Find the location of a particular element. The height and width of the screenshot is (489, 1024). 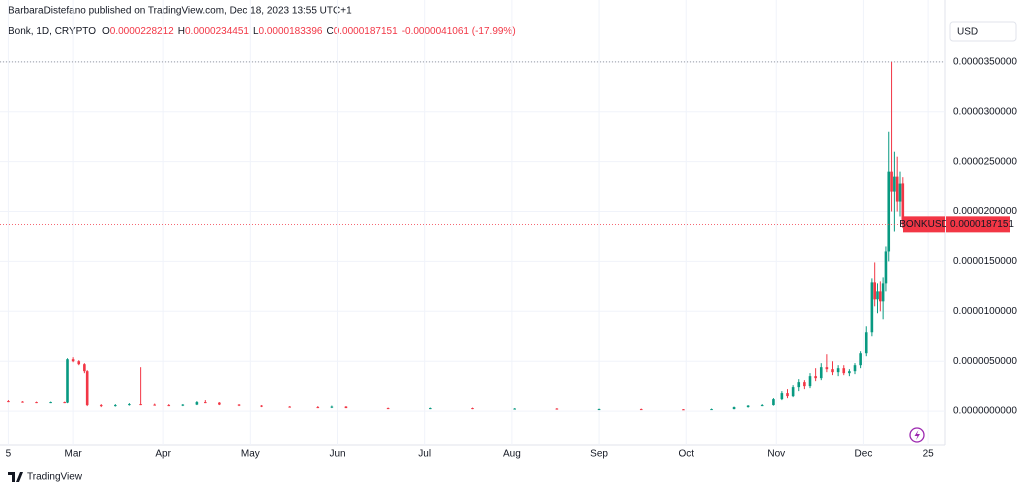

x-tick-label: Aug is located at coordinates (512, 454).